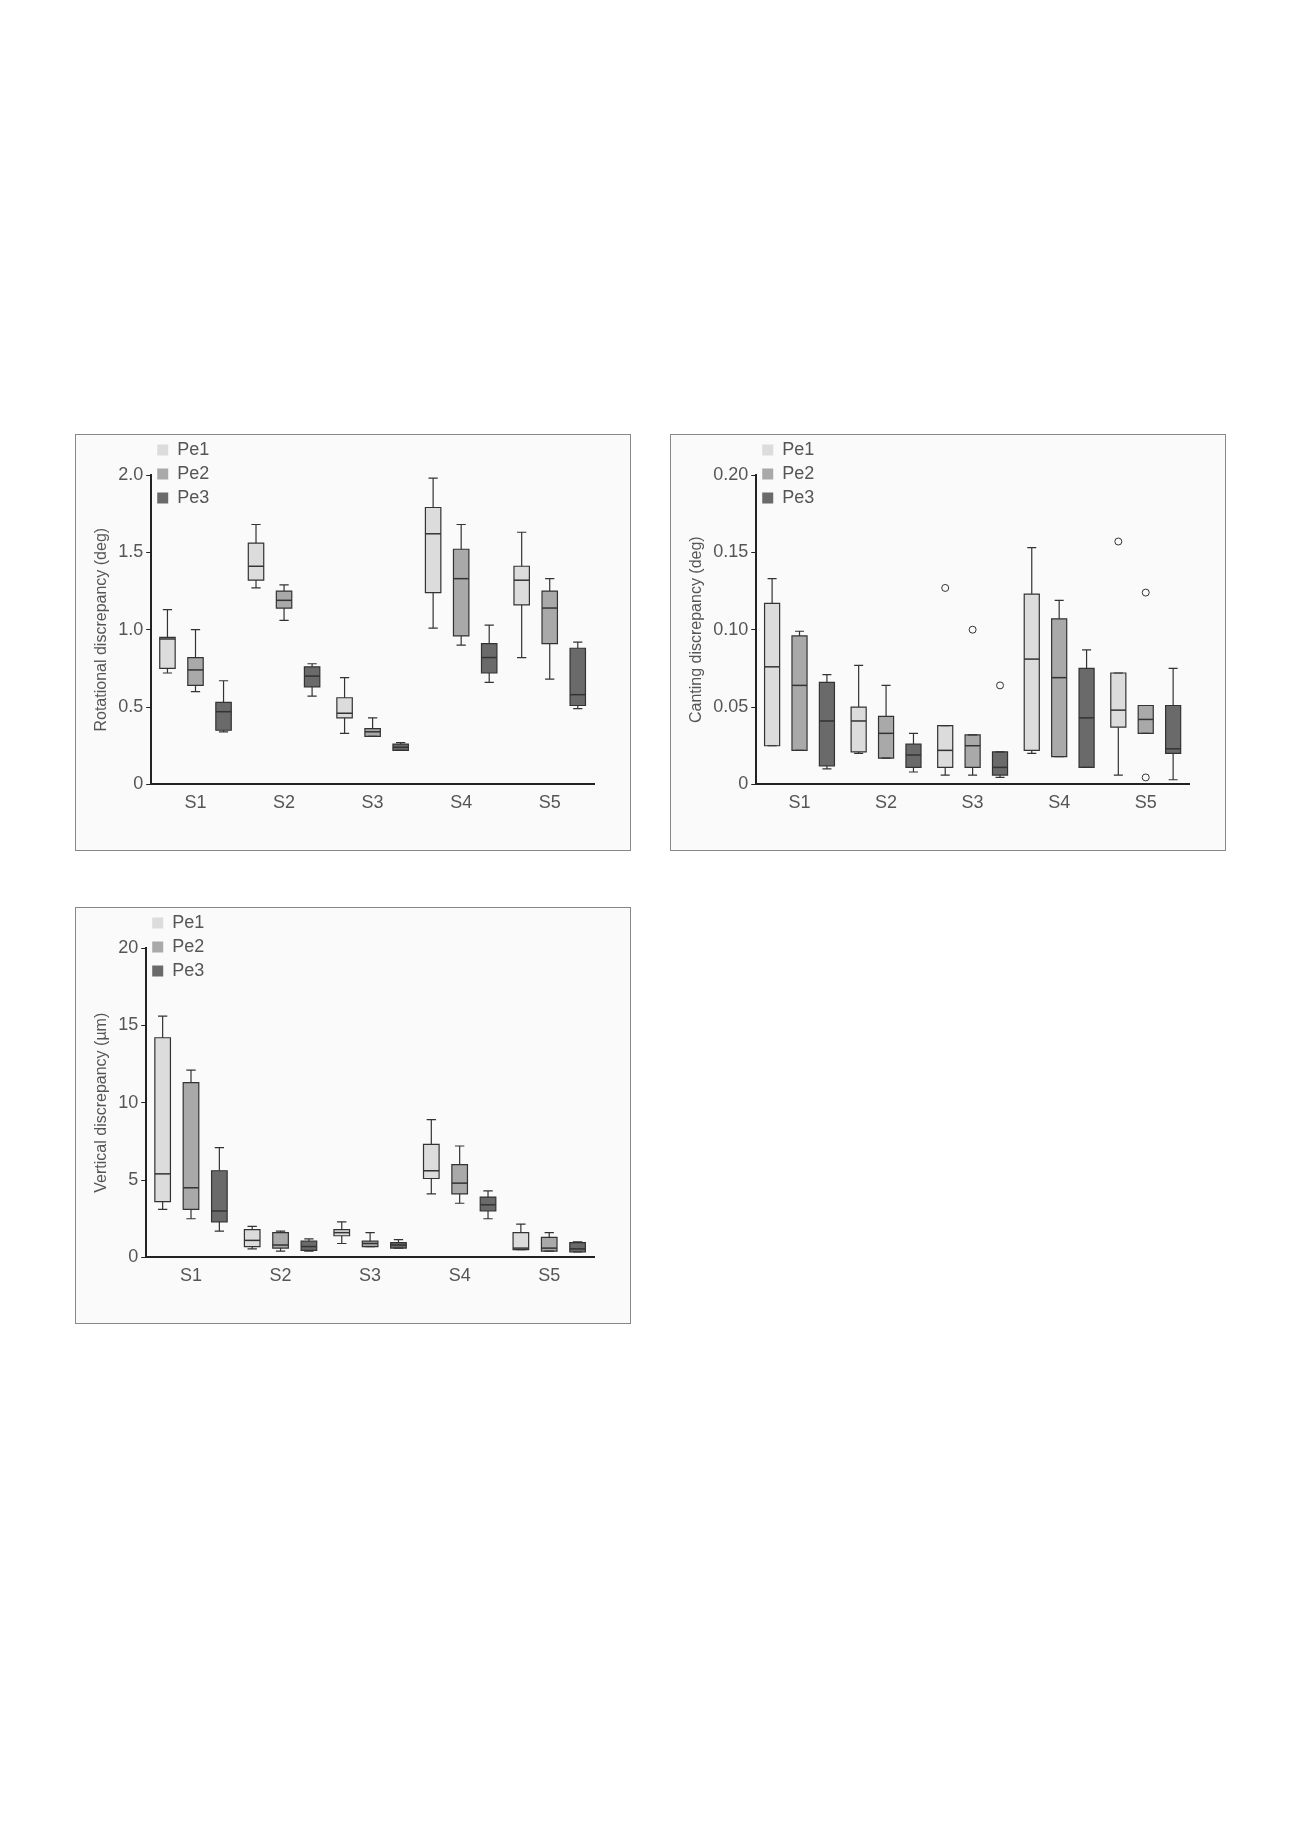 The height and width of the screenshot is (1840, 1301). Describe the element at coordinates (131, 473) in the screenshot. I see `y-tick-label: 2.0` at that location.